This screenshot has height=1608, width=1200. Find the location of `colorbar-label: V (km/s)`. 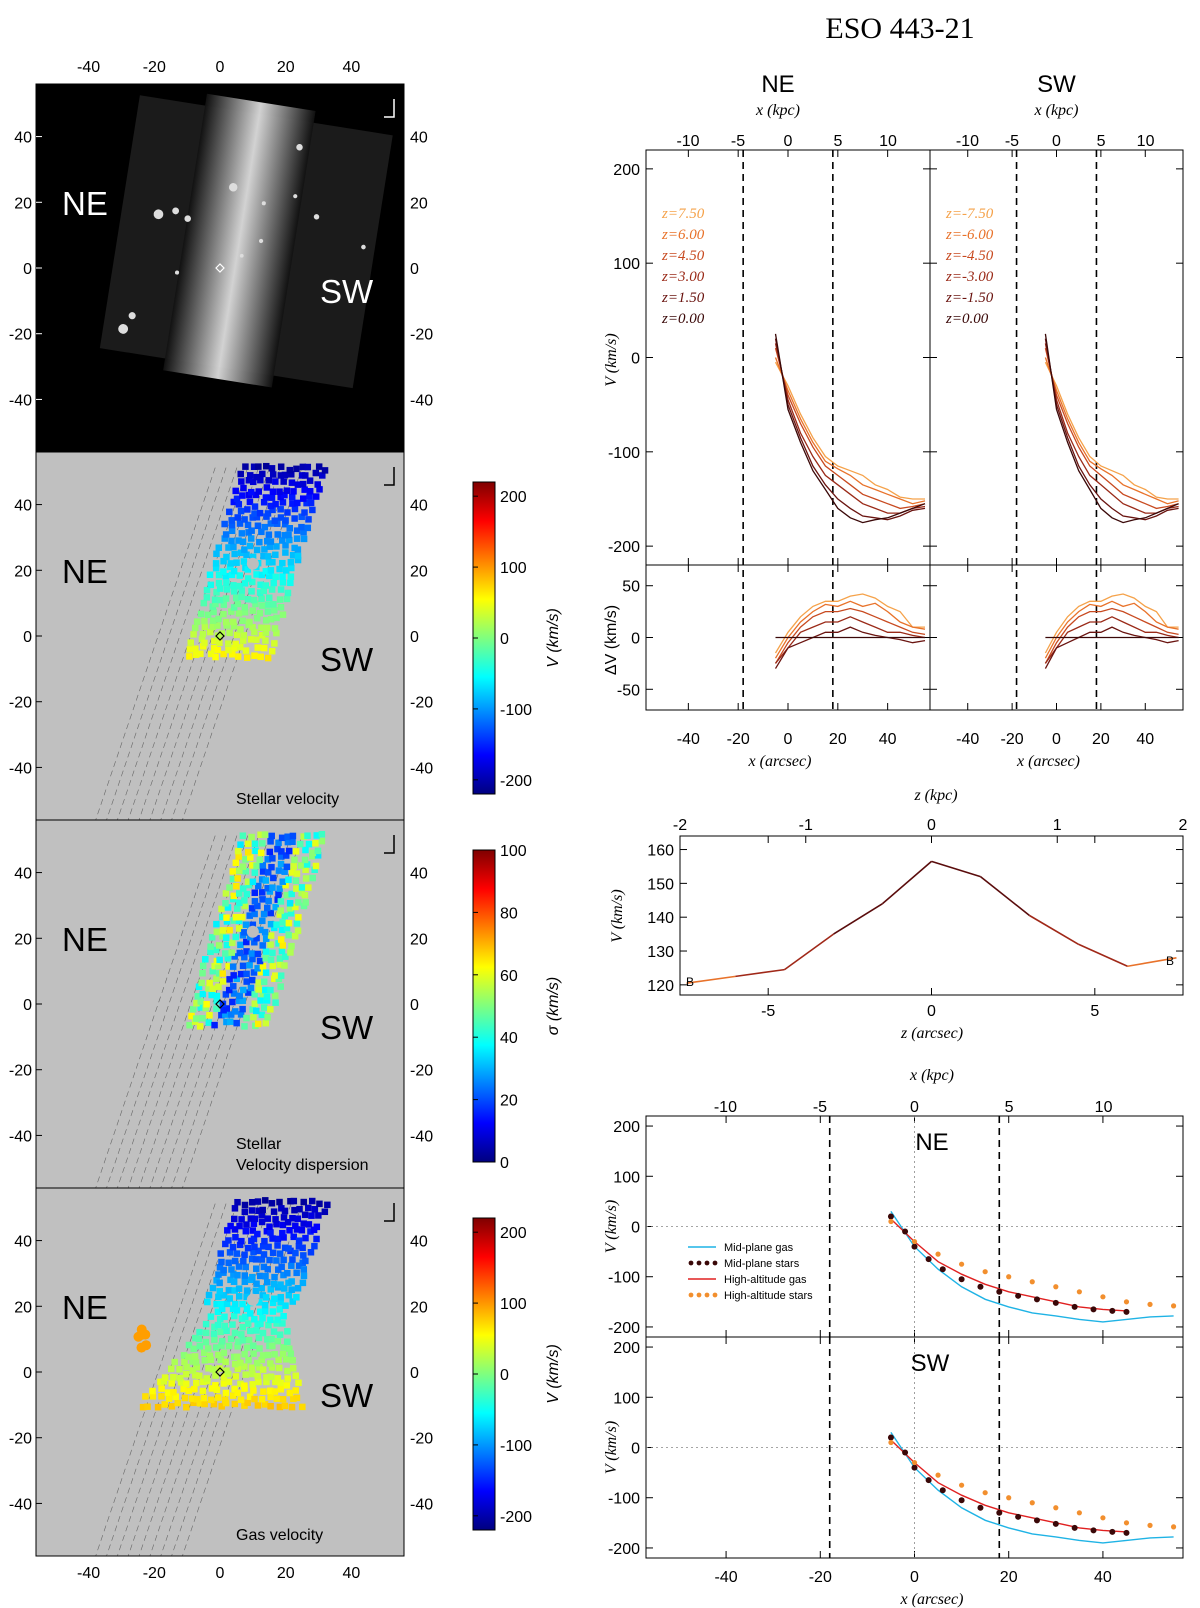

colorbar-label: V (km/s) is located at coordinates (553, 638).